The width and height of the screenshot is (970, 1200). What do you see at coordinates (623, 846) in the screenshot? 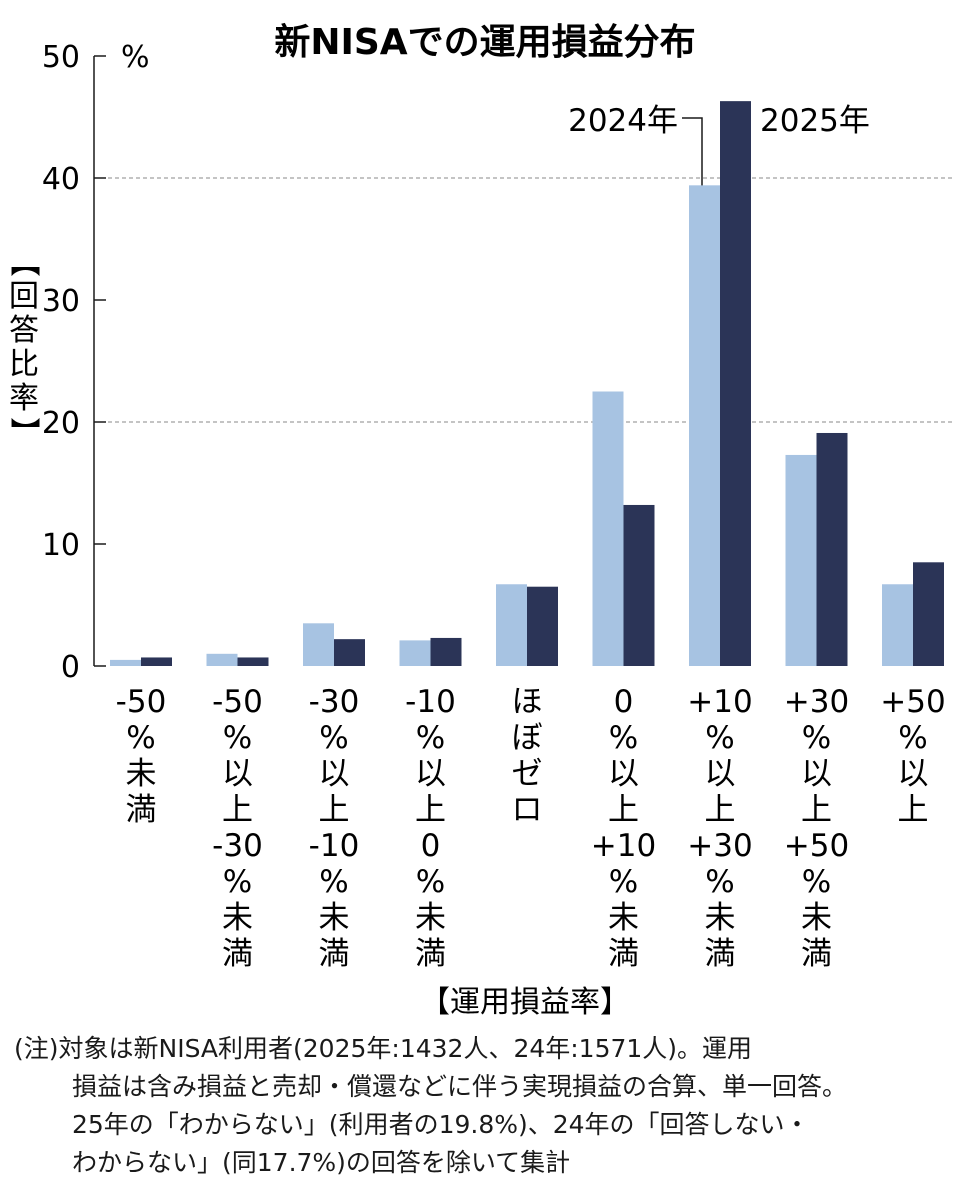
I see `category-label: +10` at bounding box center [623, 846].